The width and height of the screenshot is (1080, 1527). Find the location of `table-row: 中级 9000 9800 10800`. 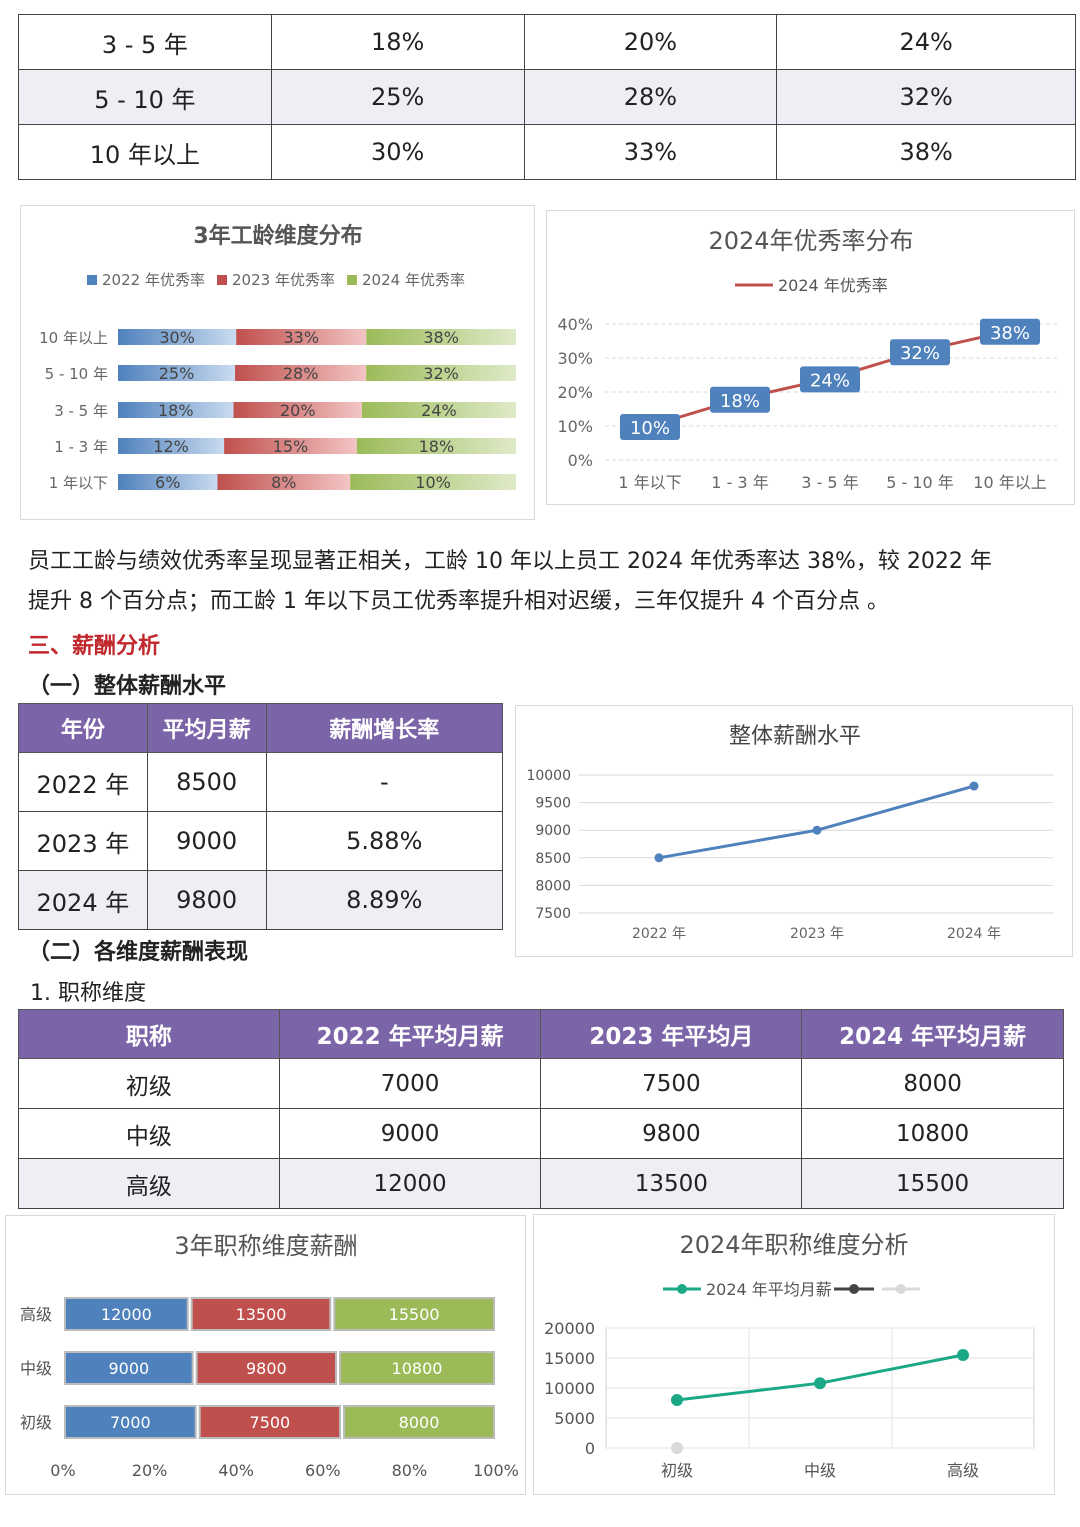

table-row: 中级 9000 9800 10800 is located at coordinates (541, 1133).